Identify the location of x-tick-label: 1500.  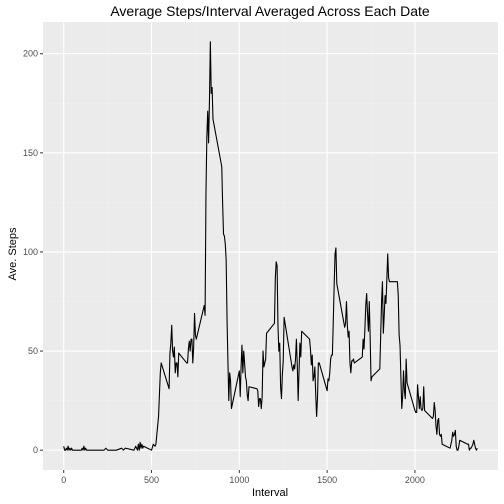
(327, 480).